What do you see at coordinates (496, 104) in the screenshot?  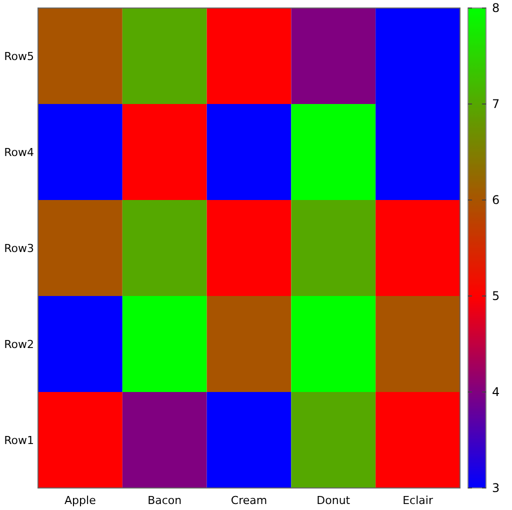 I see `color-bar-label: 7` at bounding box center [496, 104].